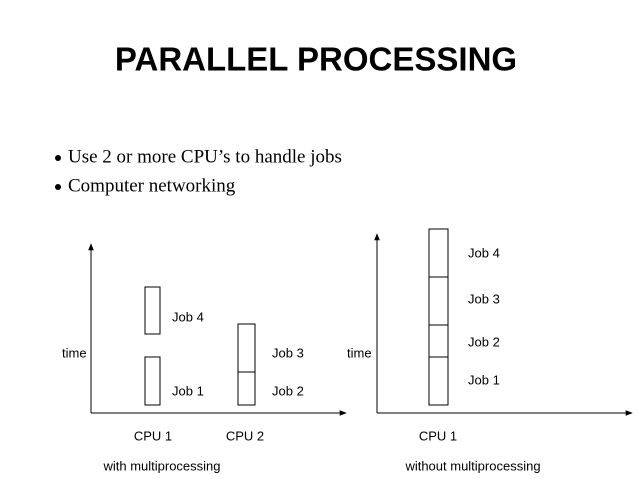 Image resolution: width=638 pixels, height=479 pixels. What do you see at coordinates (205, 156) in the screenshot?
I see `bullet: Use 2 or more CPU’s to handle jobs` at bounding box center [205, 156].